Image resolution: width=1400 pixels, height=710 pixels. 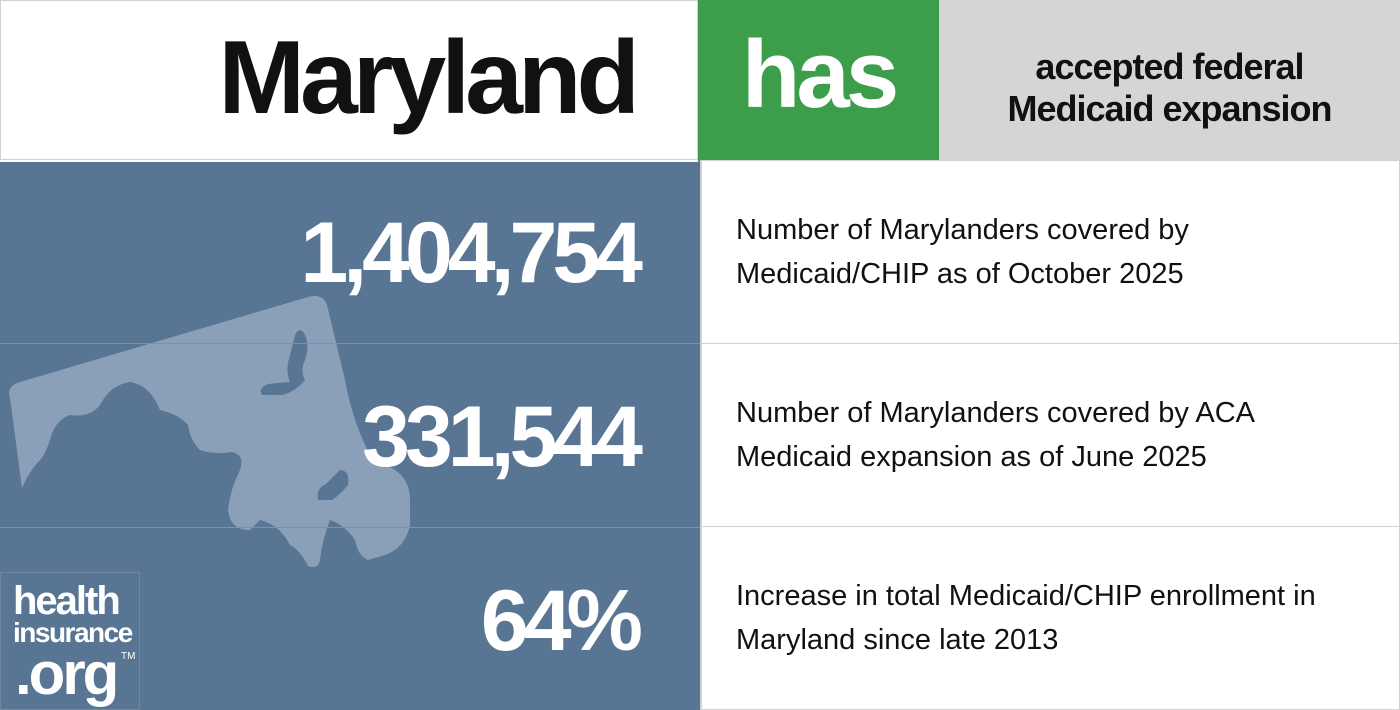 What do you see at coordinates (820, 74) in the screenshot?
I see `status-word: has` at bounding box center [820, 74].